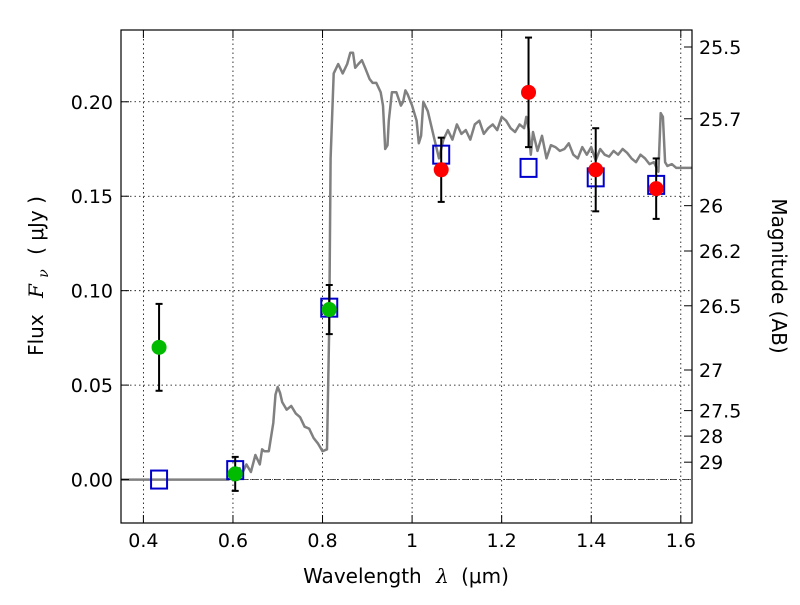  Describe the element at coordinates (92, 103) in the screenshot. I see `y-tick-label: 0.20` at that location.